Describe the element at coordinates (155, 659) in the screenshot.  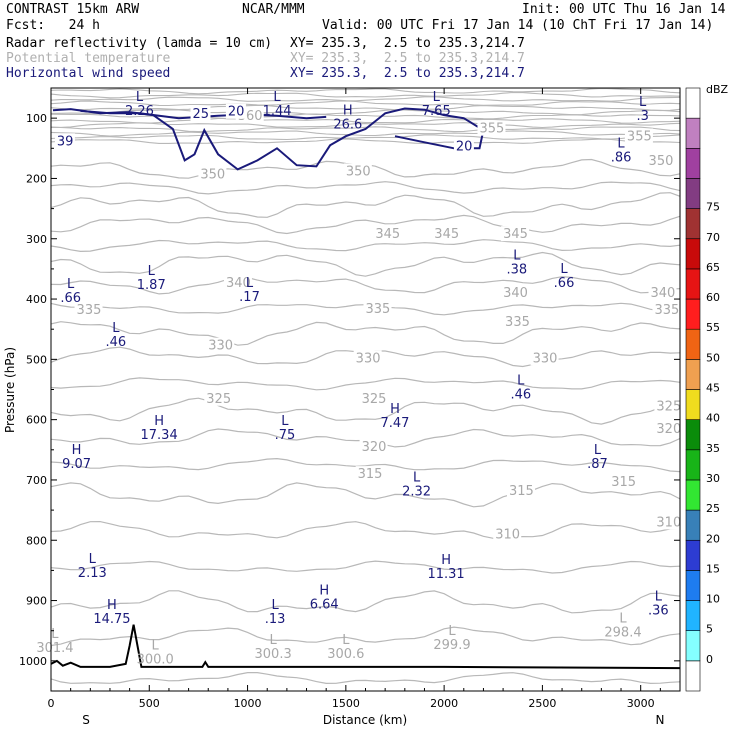
I see `hl-marker-value: 300.0` at that location.